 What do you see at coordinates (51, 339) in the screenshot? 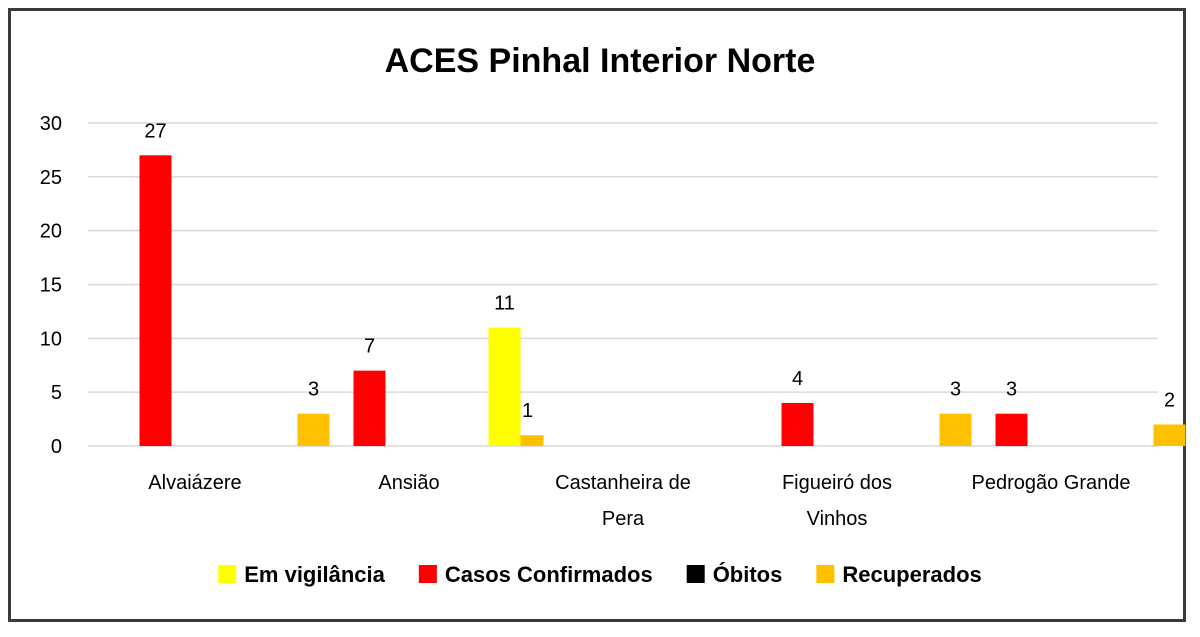
I see `y-tick-label: 10` at bounding box center [51, 339].